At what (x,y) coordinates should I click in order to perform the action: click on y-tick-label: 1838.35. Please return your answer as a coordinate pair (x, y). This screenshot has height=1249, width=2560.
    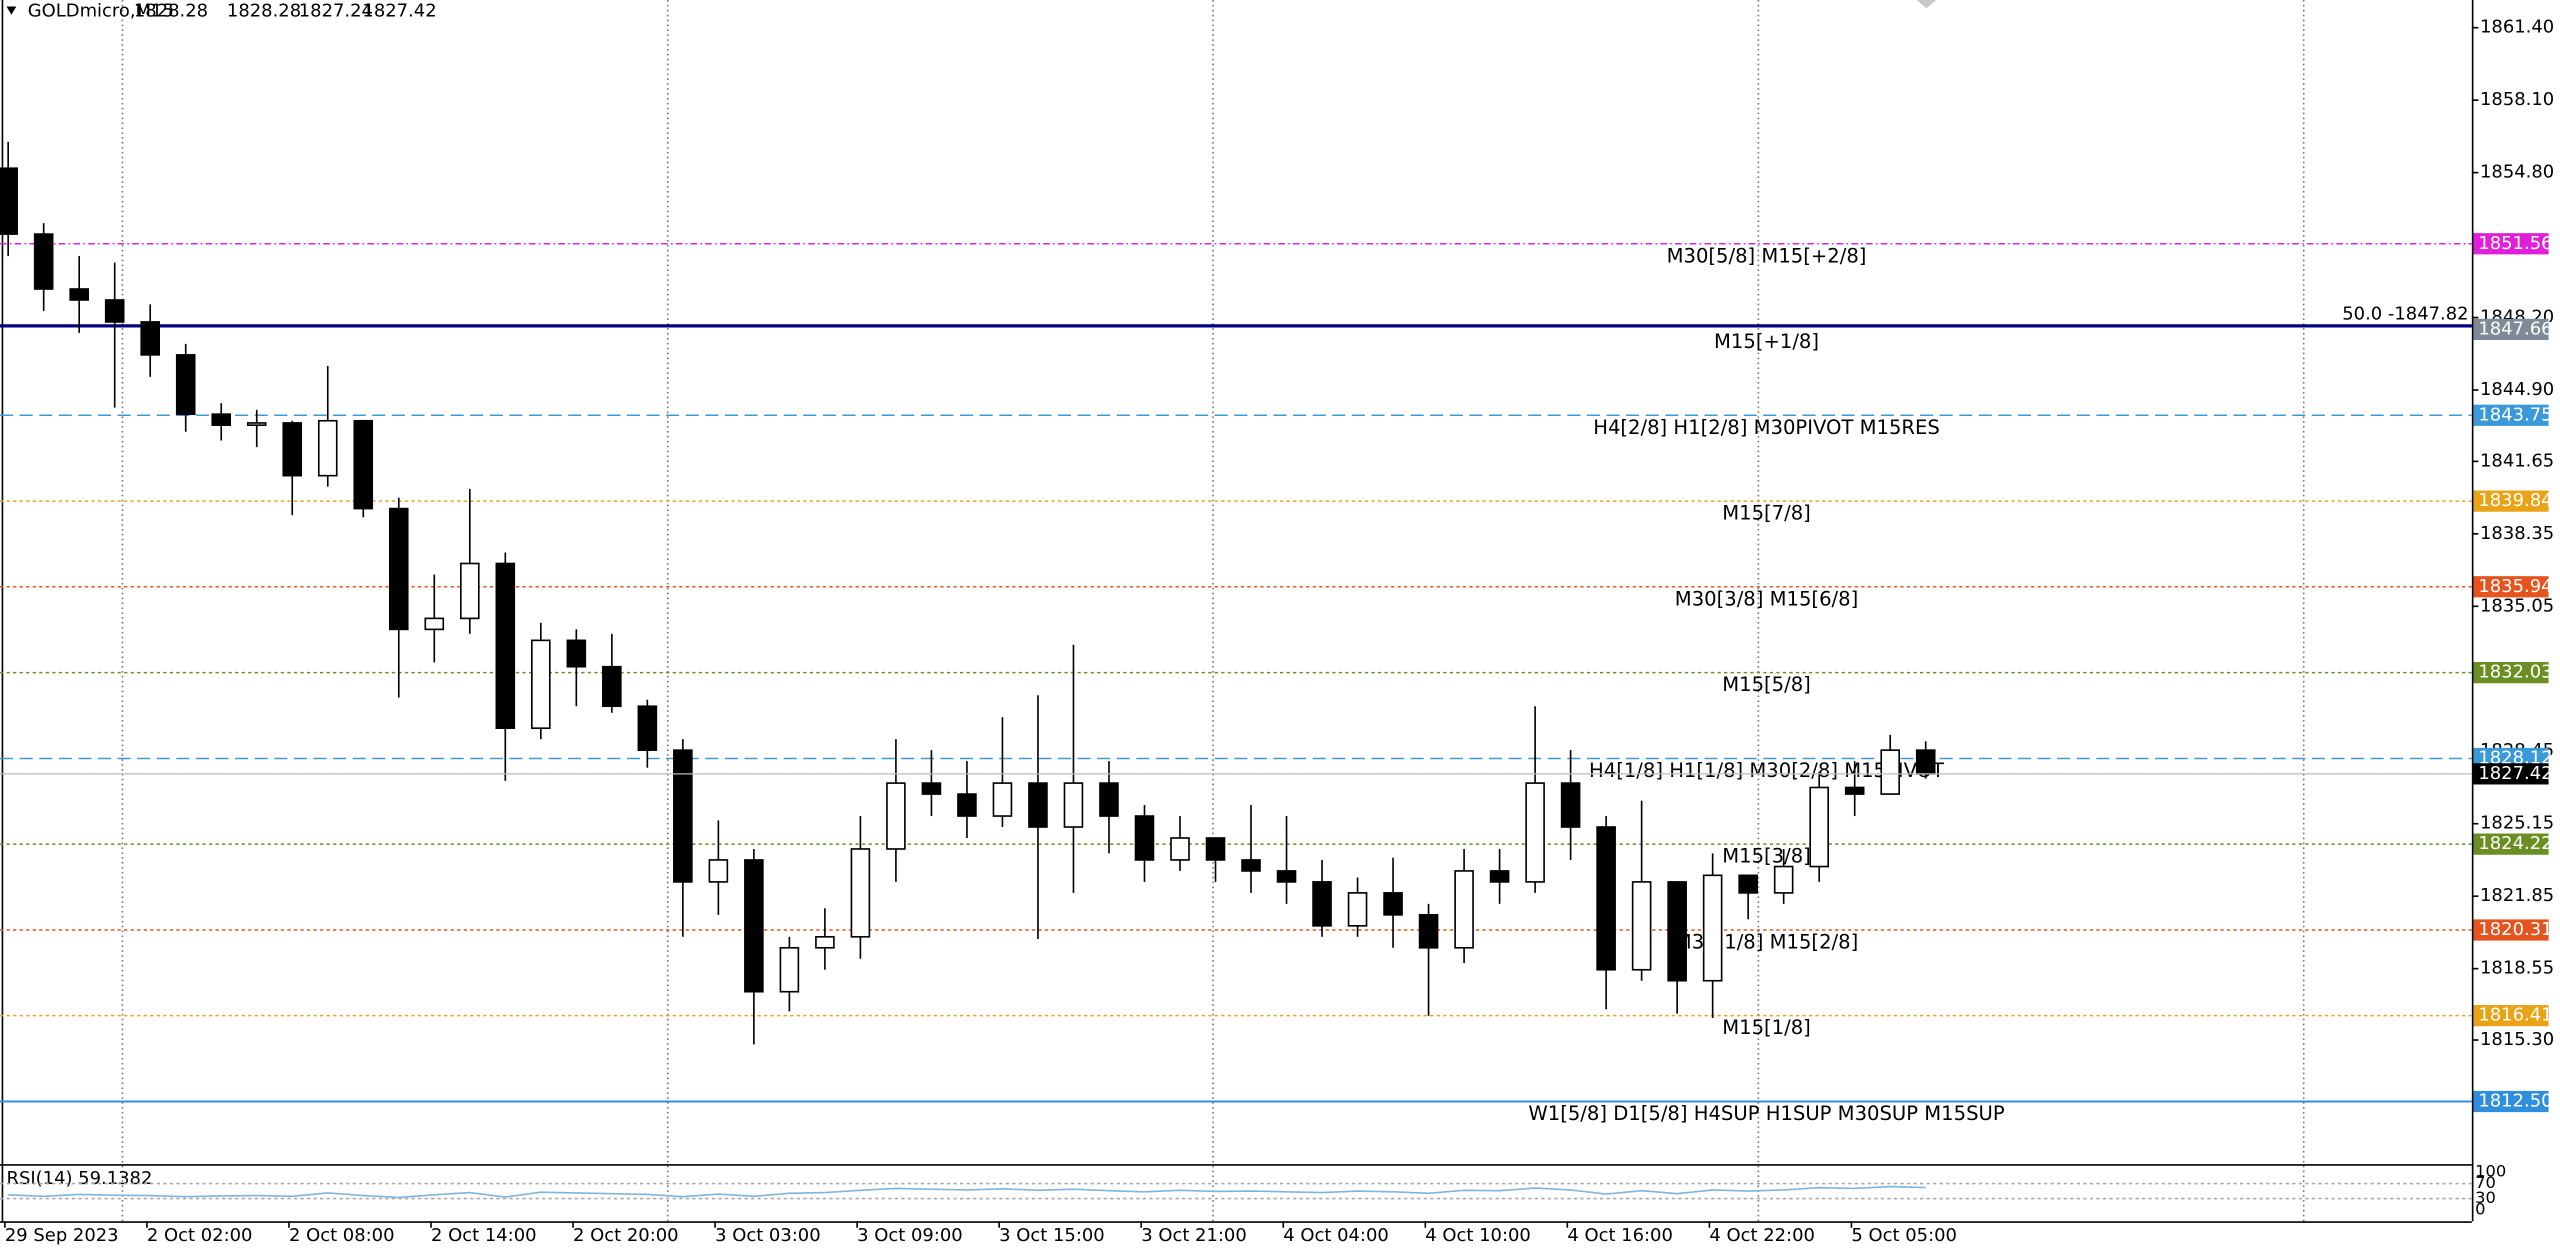
    Looking at the image, I should click on (2517, 533).